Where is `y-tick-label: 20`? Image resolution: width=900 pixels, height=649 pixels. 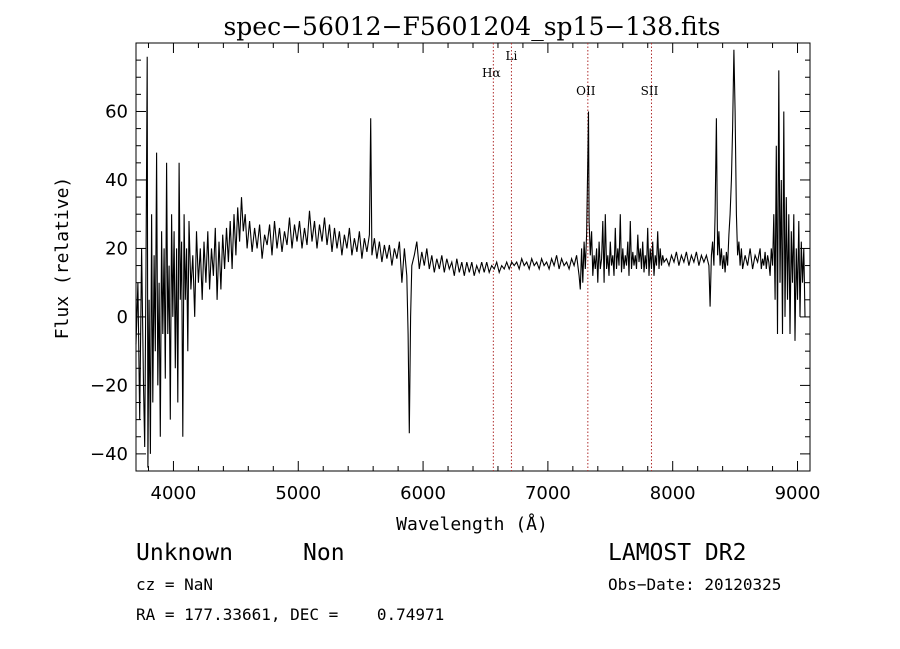 y-tick-label: 20 is located at coordinates (116, 248).